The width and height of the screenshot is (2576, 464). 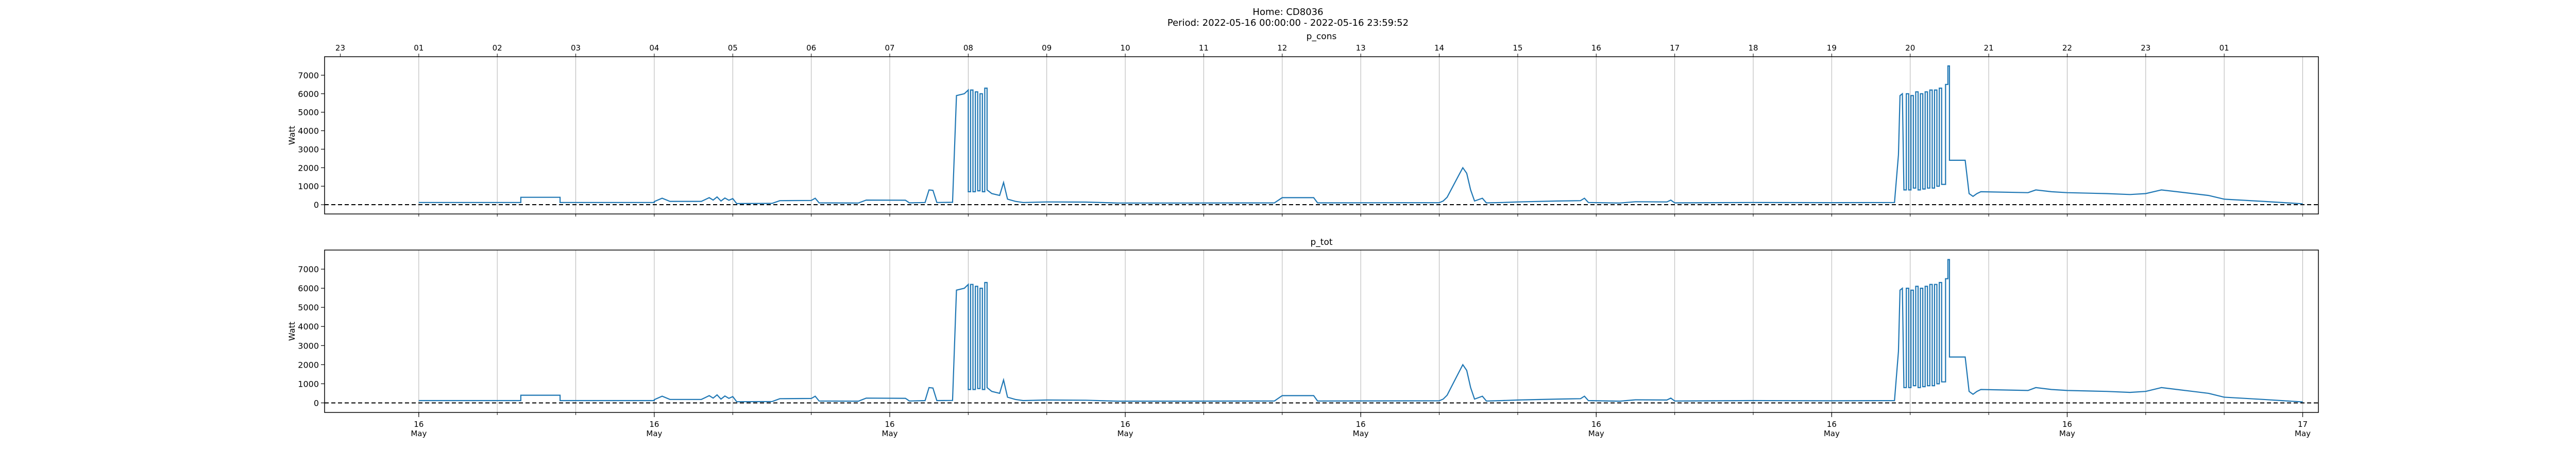 What do you see at coordinates (1282, 48) in the screenshot?
I see `top-hour-label: 12` at bounding box center [1282, 48].